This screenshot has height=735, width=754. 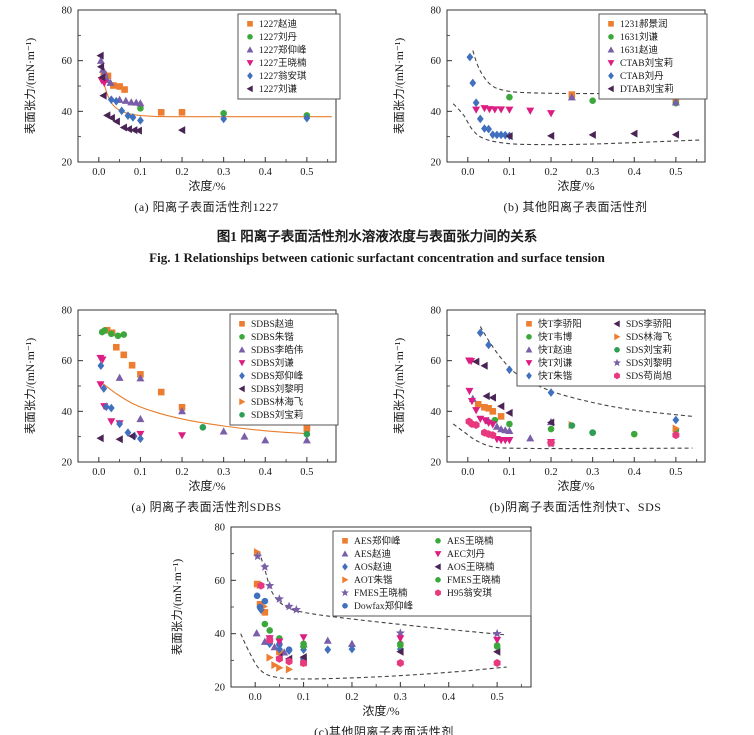 I want to click on legend-label: SDBS李皓伟, so click(x=277, y=350).